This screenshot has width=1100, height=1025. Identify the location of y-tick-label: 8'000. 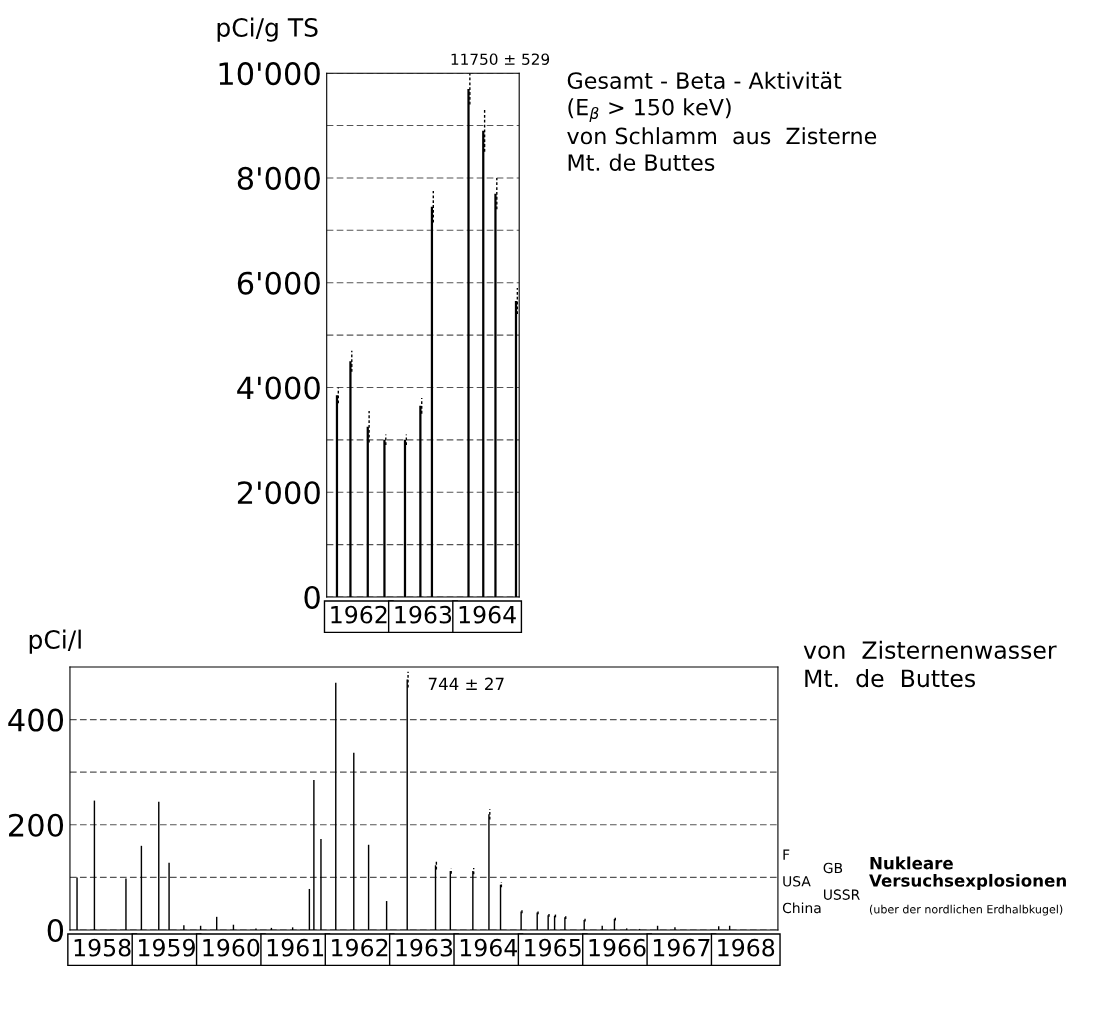
(278, 178).